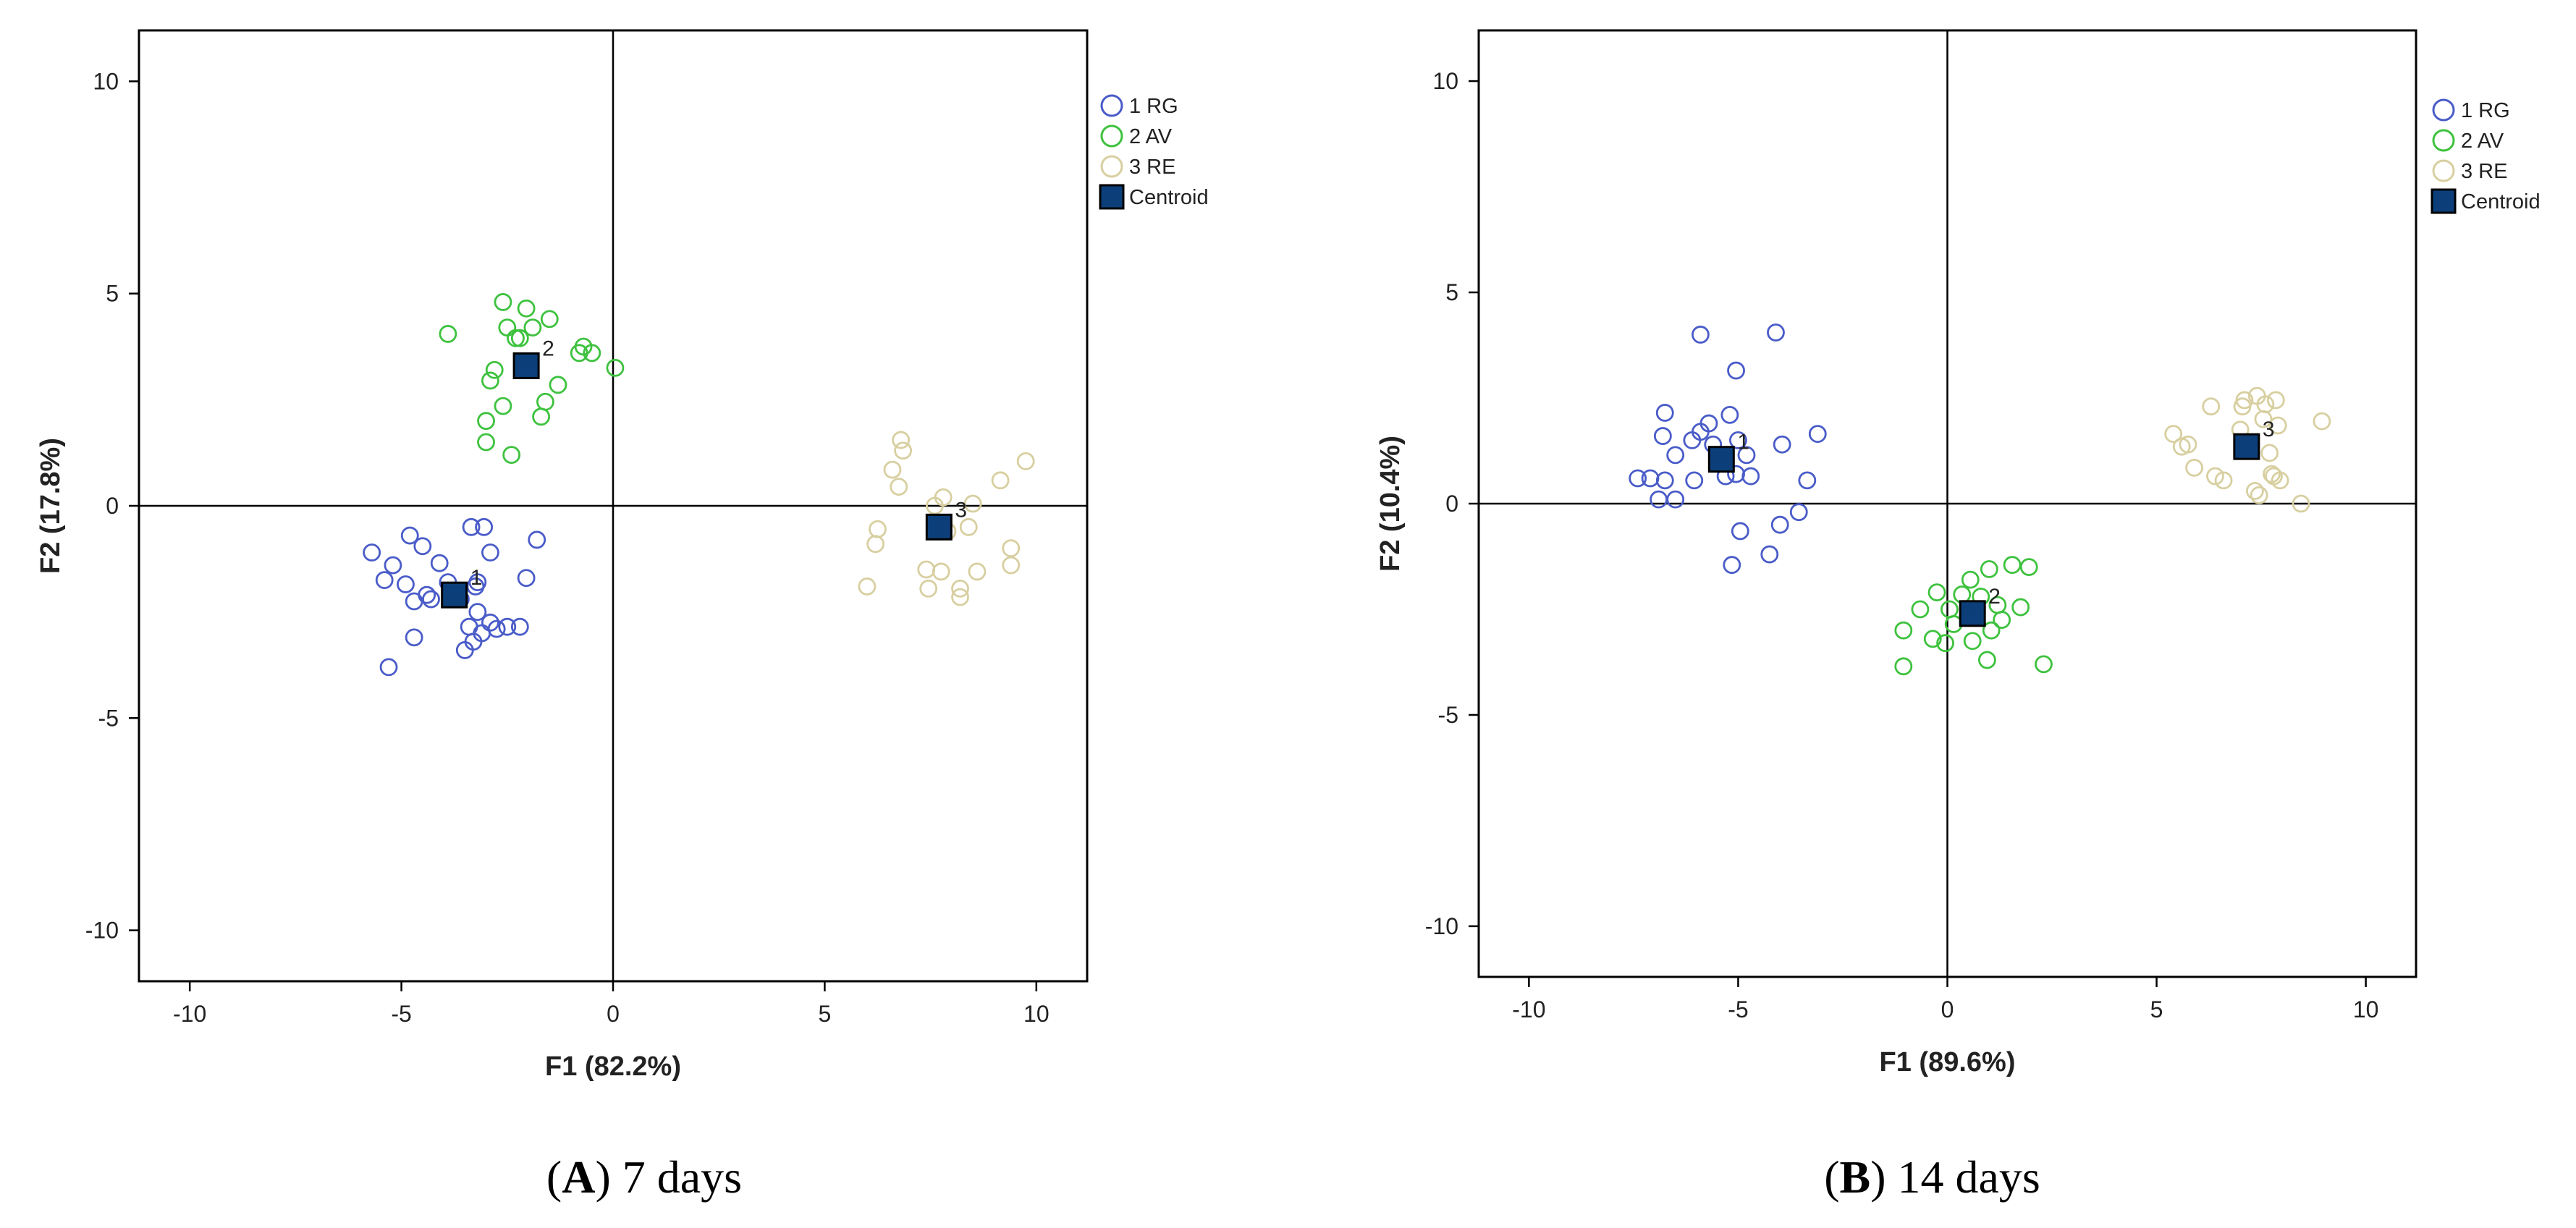  I want to click on caption-letter: A, so click(579, 1177).